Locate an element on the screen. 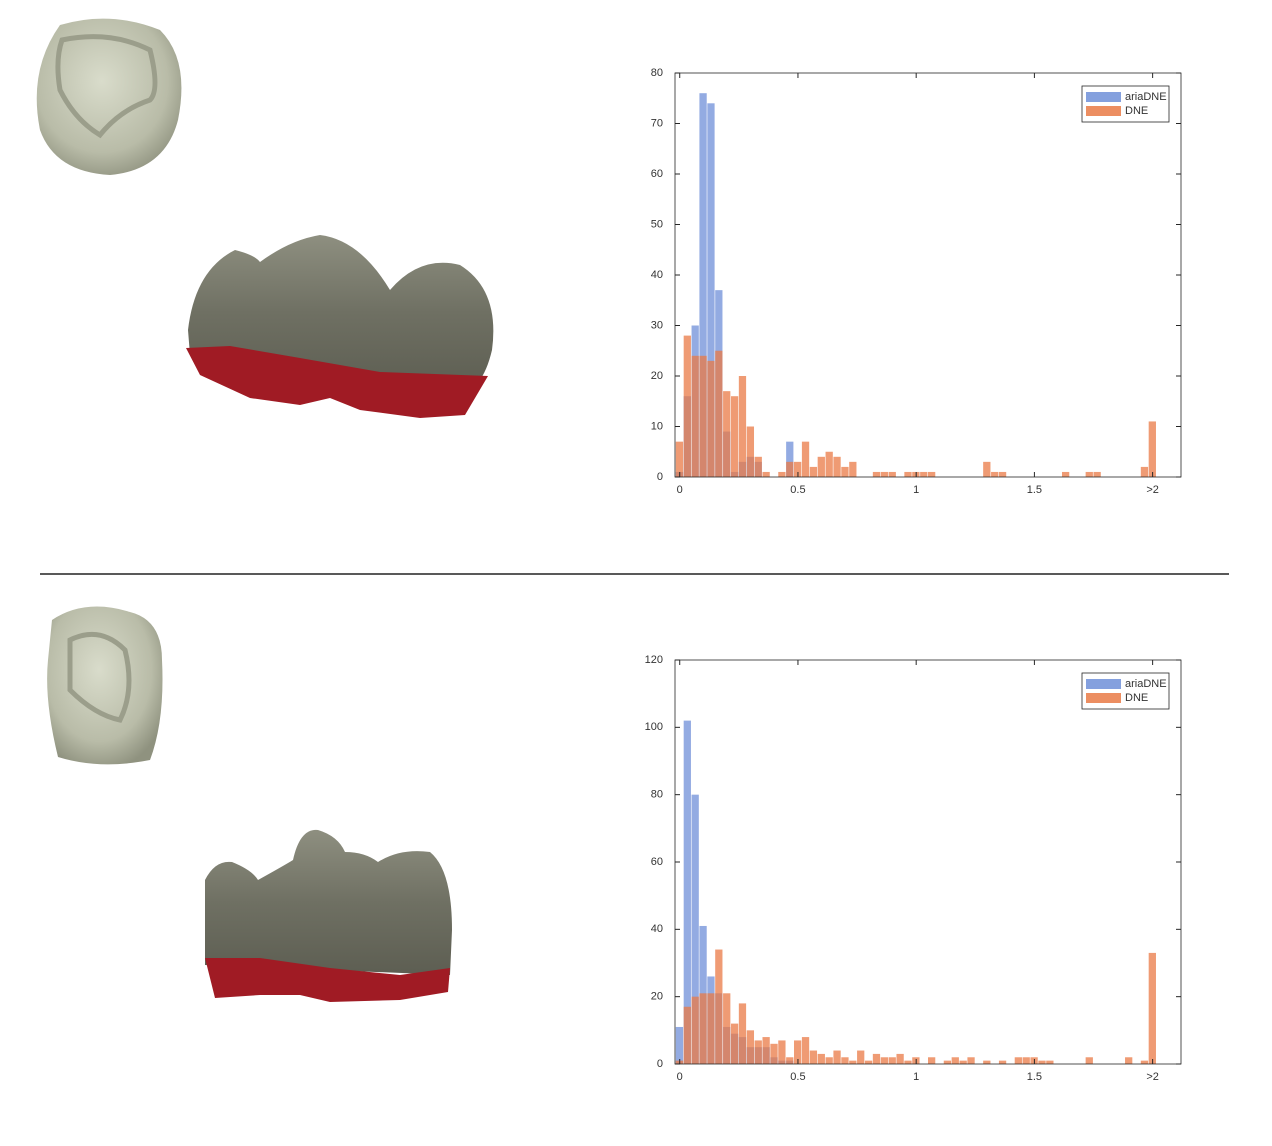  y-tick-label: 100 is located at coordinates (654, 727).